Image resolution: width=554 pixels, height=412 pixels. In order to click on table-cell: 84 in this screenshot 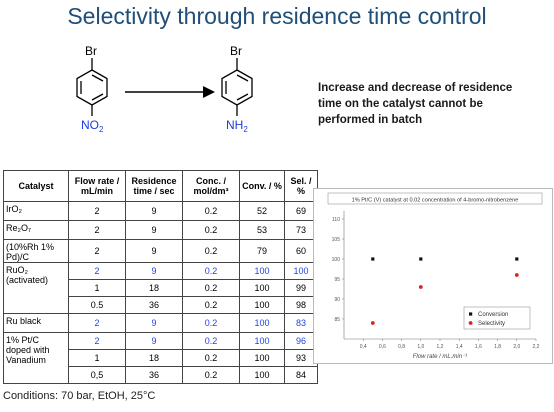, I will do `click(301, 375)`.